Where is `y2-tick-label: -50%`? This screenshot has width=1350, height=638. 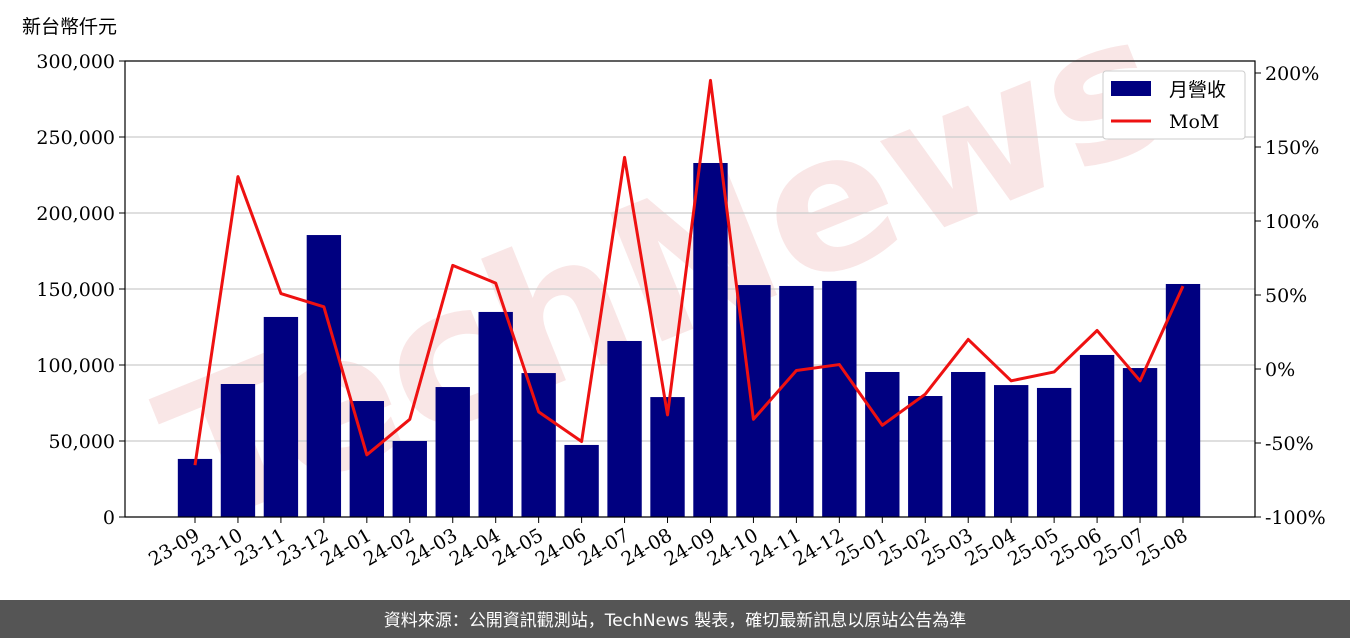 y2-tick-label: -50% is located at coordinates (1289, 444).